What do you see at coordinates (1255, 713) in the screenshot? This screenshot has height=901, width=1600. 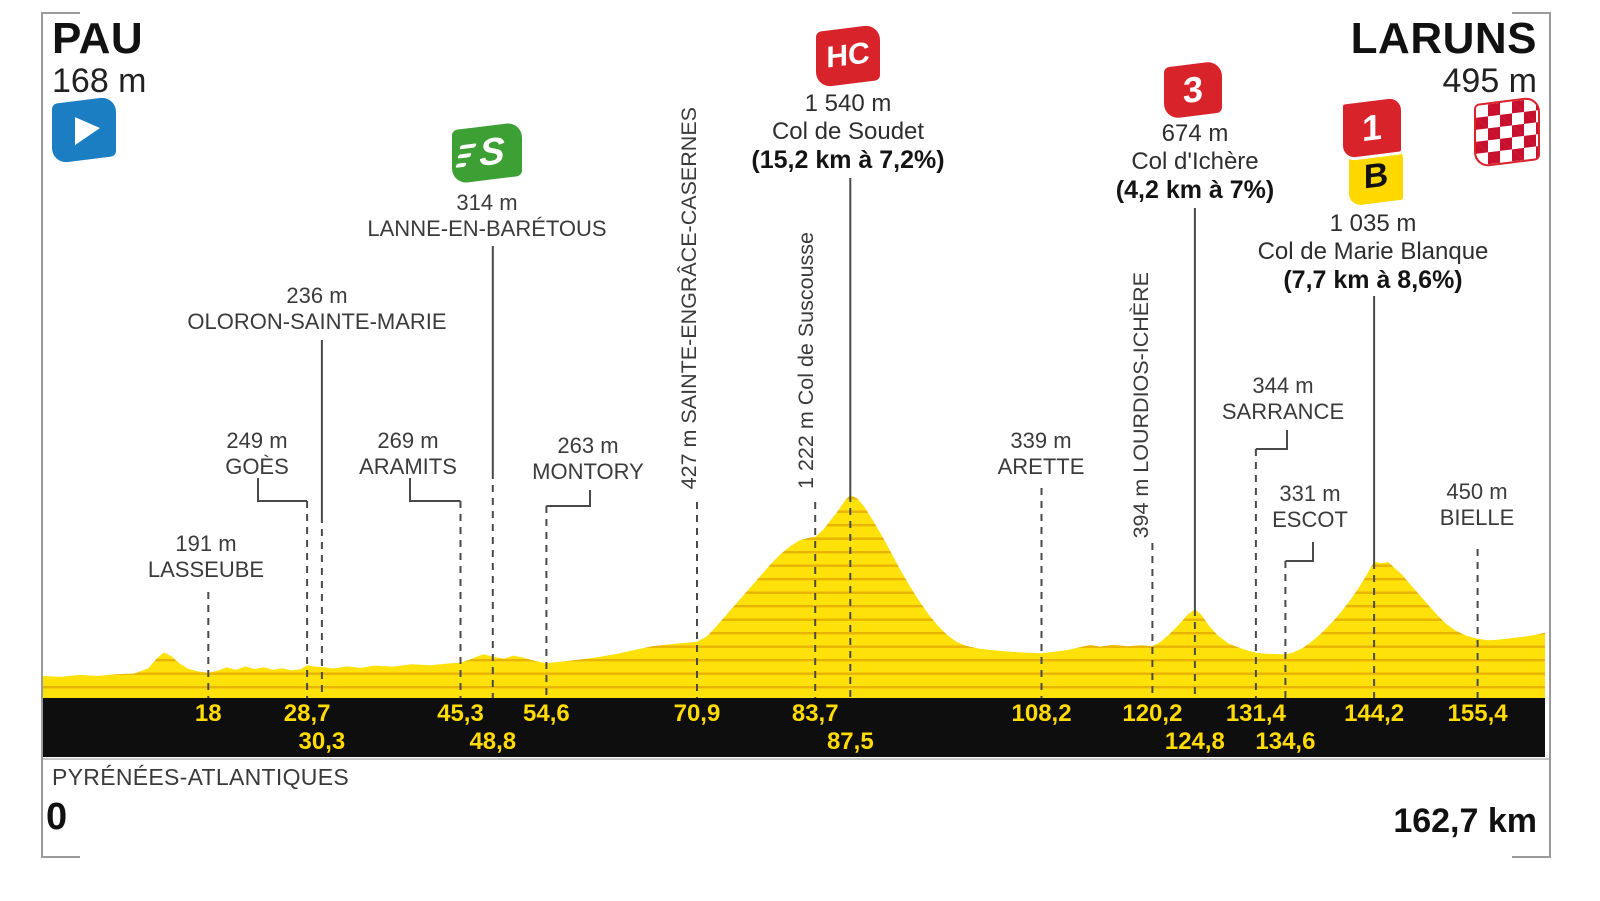 I see `km-mark: 131,4` at bounding box center [1255, 713].